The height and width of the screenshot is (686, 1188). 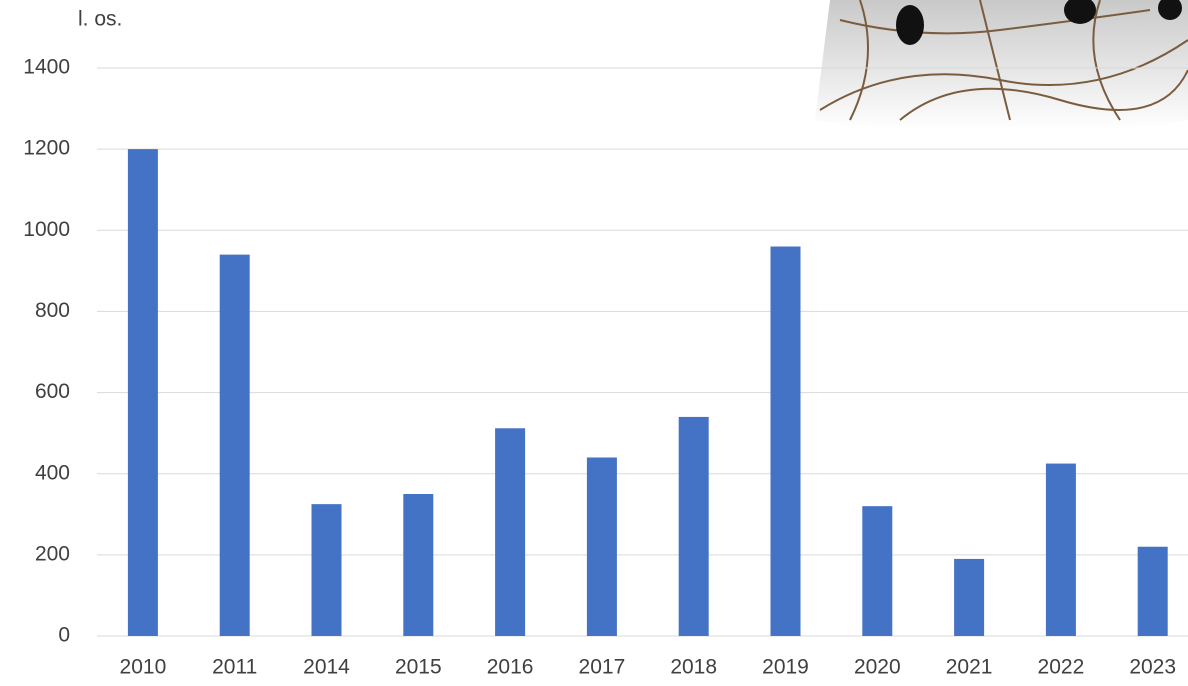 What do you see at coordinates (234, 667) in the screenshot?
I see `x-tick-label: 2011` at bounding box center [234, 667].